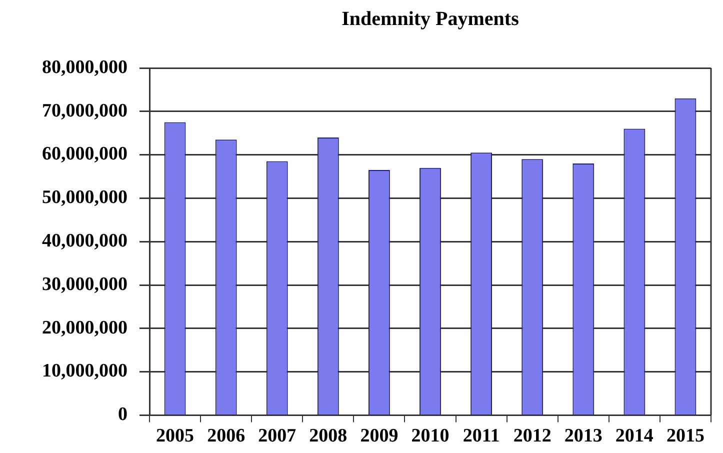  What do you see at coordinates (430, 436) in the screenshot?
I see `x-tick-label: 2010` at bounding box center [430, 436].